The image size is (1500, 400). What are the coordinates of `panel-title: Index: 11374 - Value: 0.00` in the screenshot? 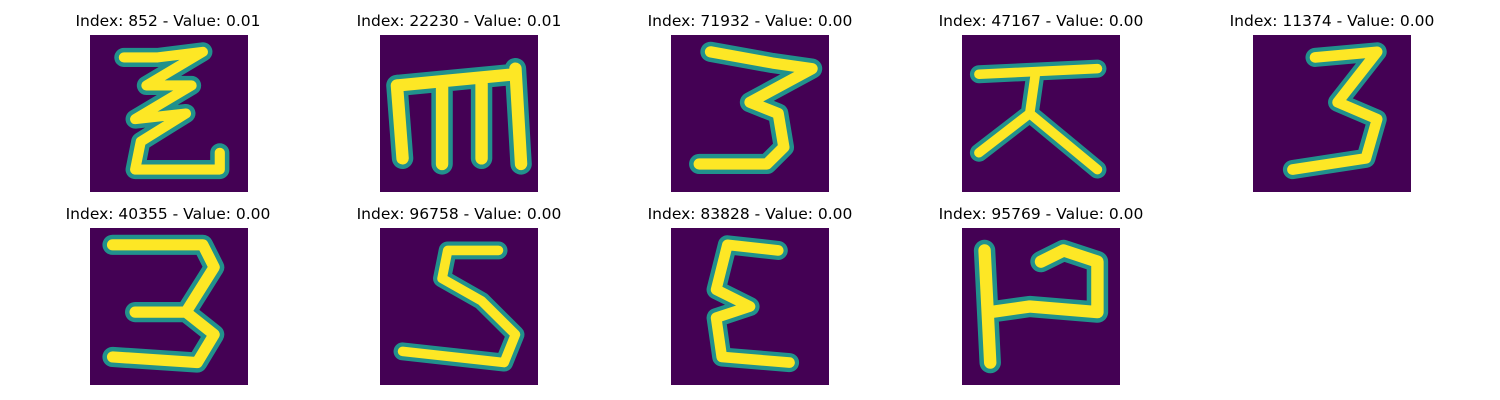 It's located at (1332, 21).